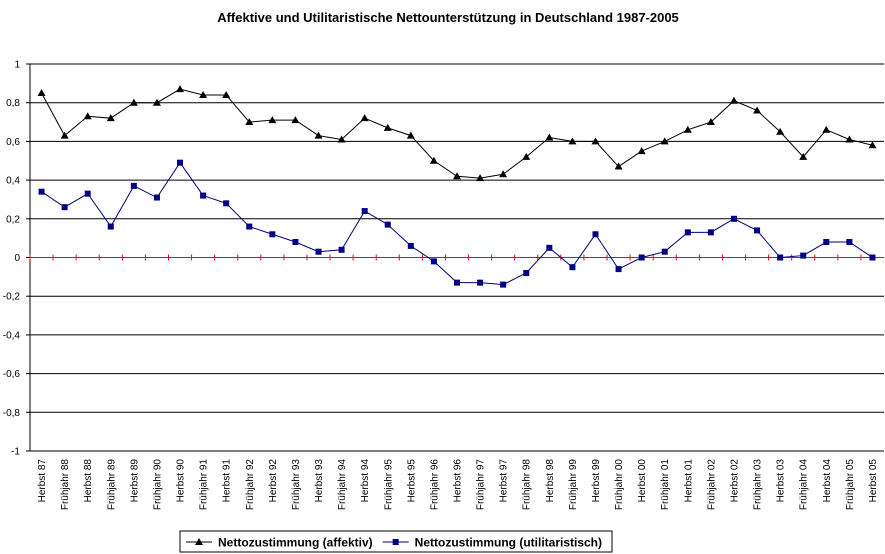  I want to click on x-tick-label: Frühjahr 01, so click(665, 485).